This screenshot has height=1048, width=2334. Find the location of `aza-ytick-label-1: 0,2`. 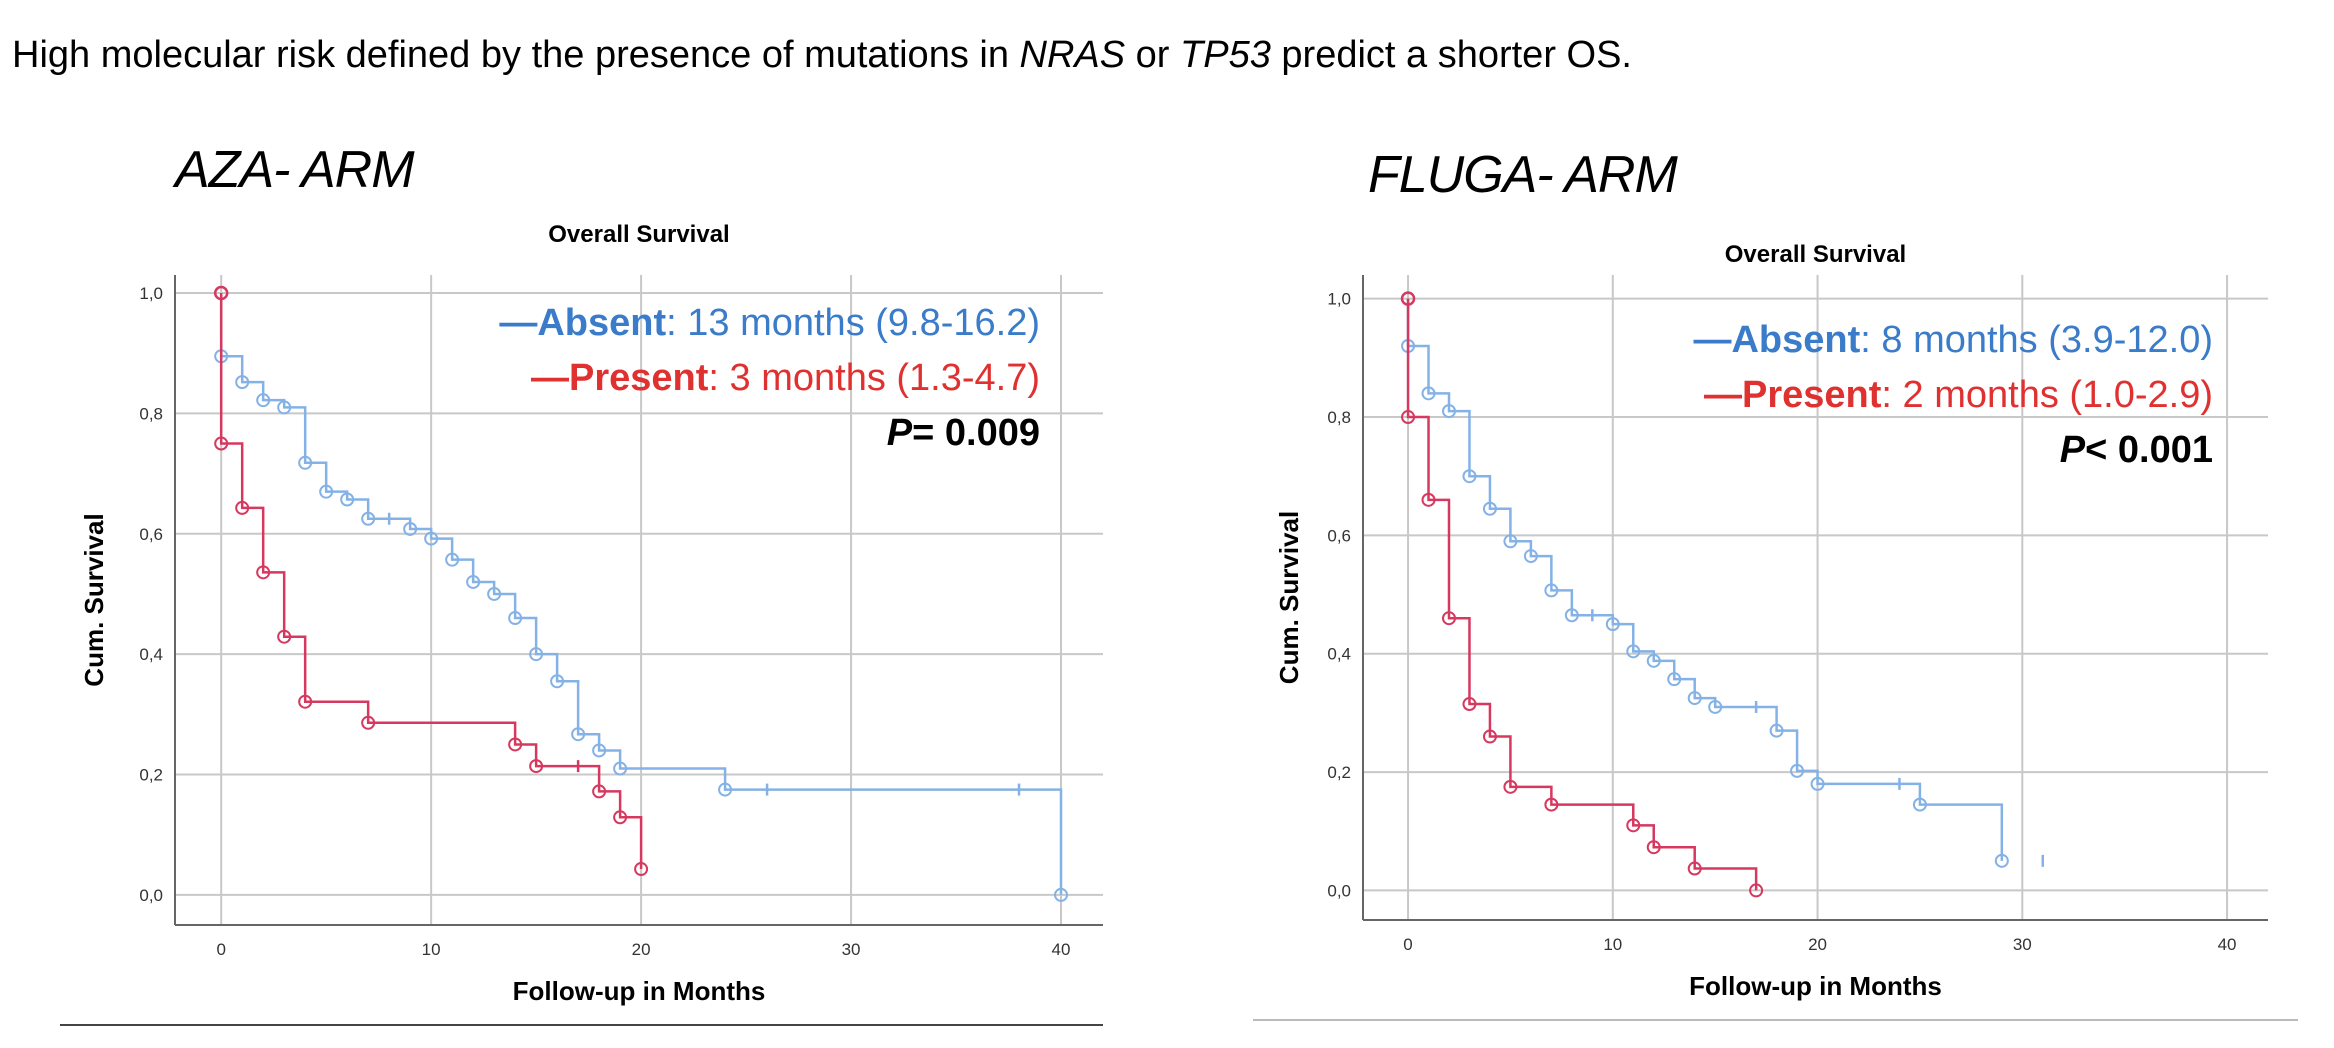

aza-ytick-label-1: 0,2 is located at coordinates (151, 775).